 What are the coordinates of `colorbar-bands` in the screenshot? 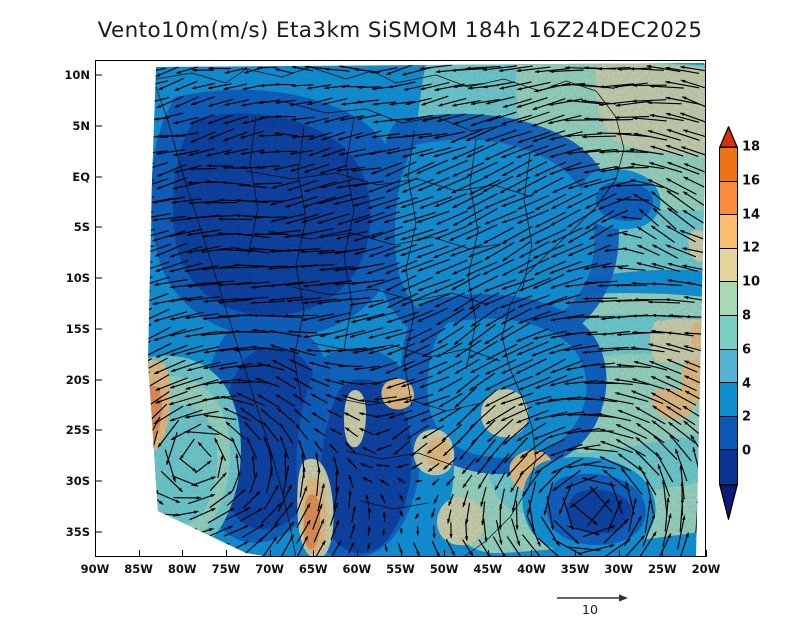 It's located at (728, 316).